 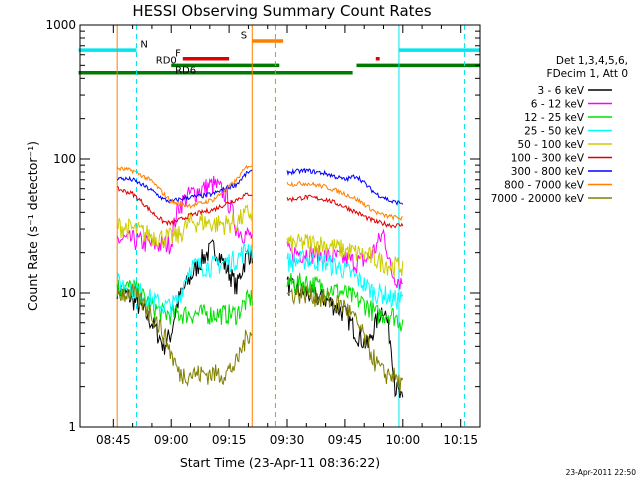 What do you see at coordinates (166, 61) in the screenshot?
I see `flag-label: RD0` at bounding box center [166, 61].